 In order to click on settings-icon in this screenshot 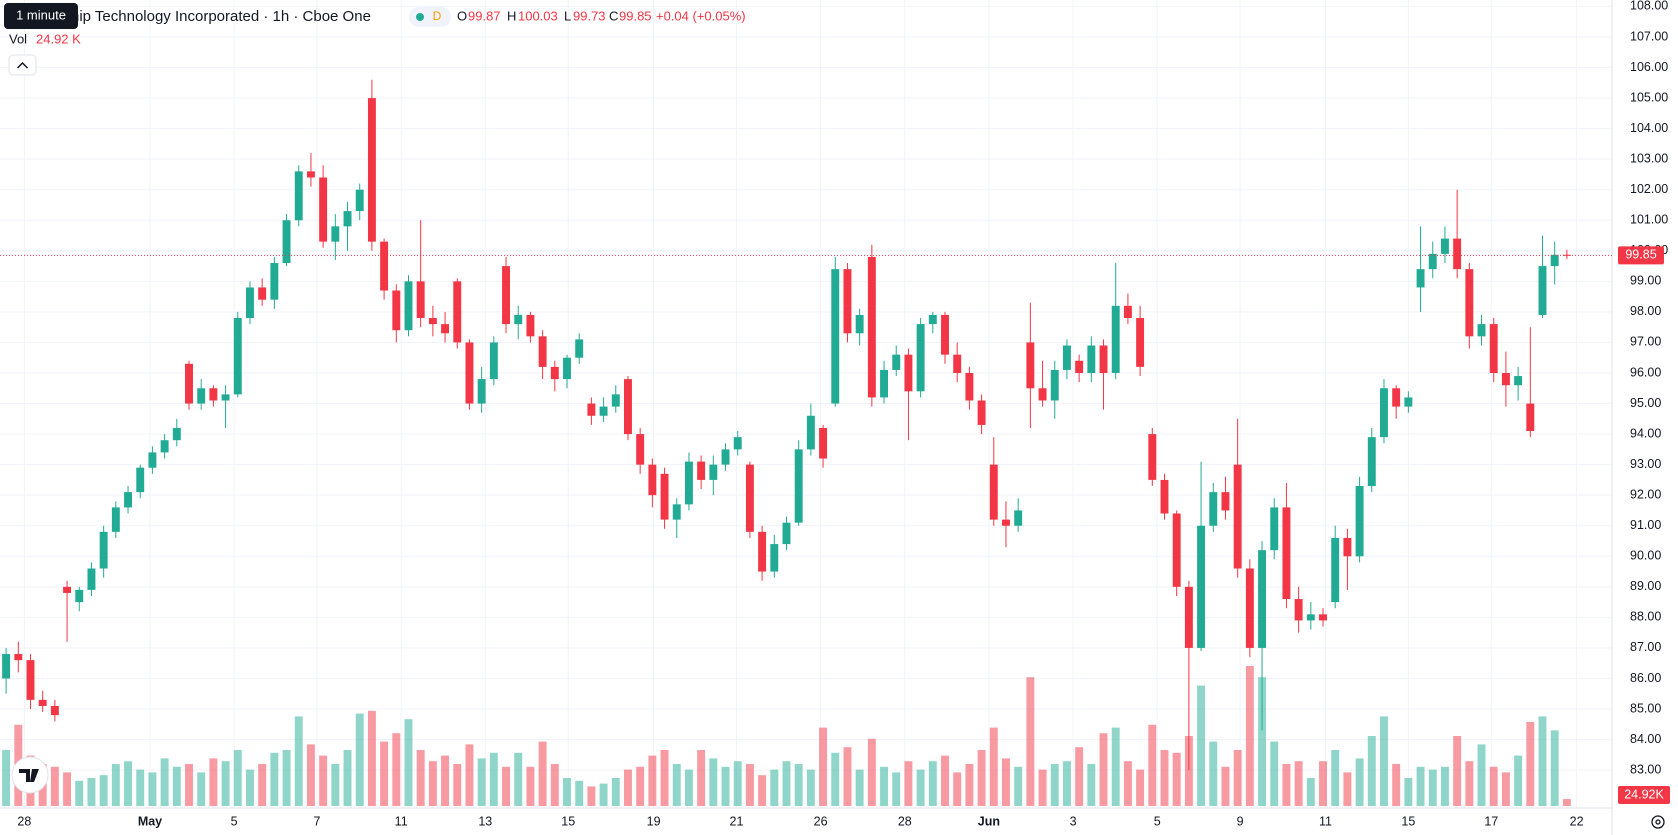, I will do `click(1658, 822)`.